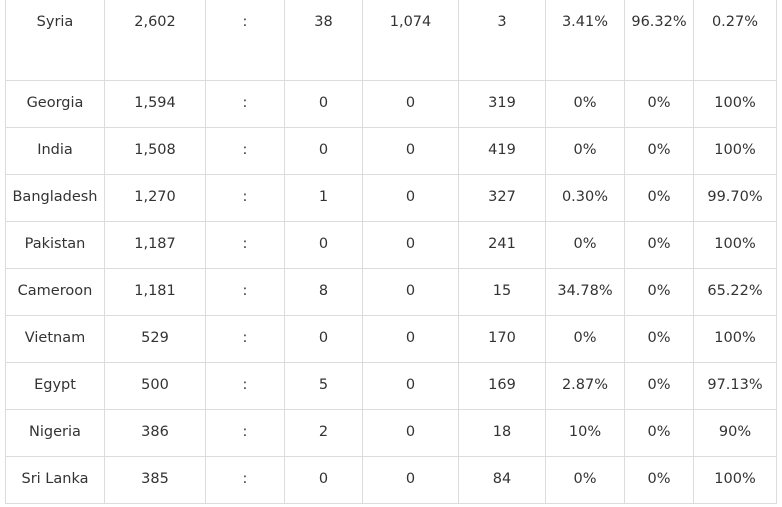  What do you see at coordinates (502, 479) in the screenshot?
I see `value-cell: 84` at bounding box center [502, 479].